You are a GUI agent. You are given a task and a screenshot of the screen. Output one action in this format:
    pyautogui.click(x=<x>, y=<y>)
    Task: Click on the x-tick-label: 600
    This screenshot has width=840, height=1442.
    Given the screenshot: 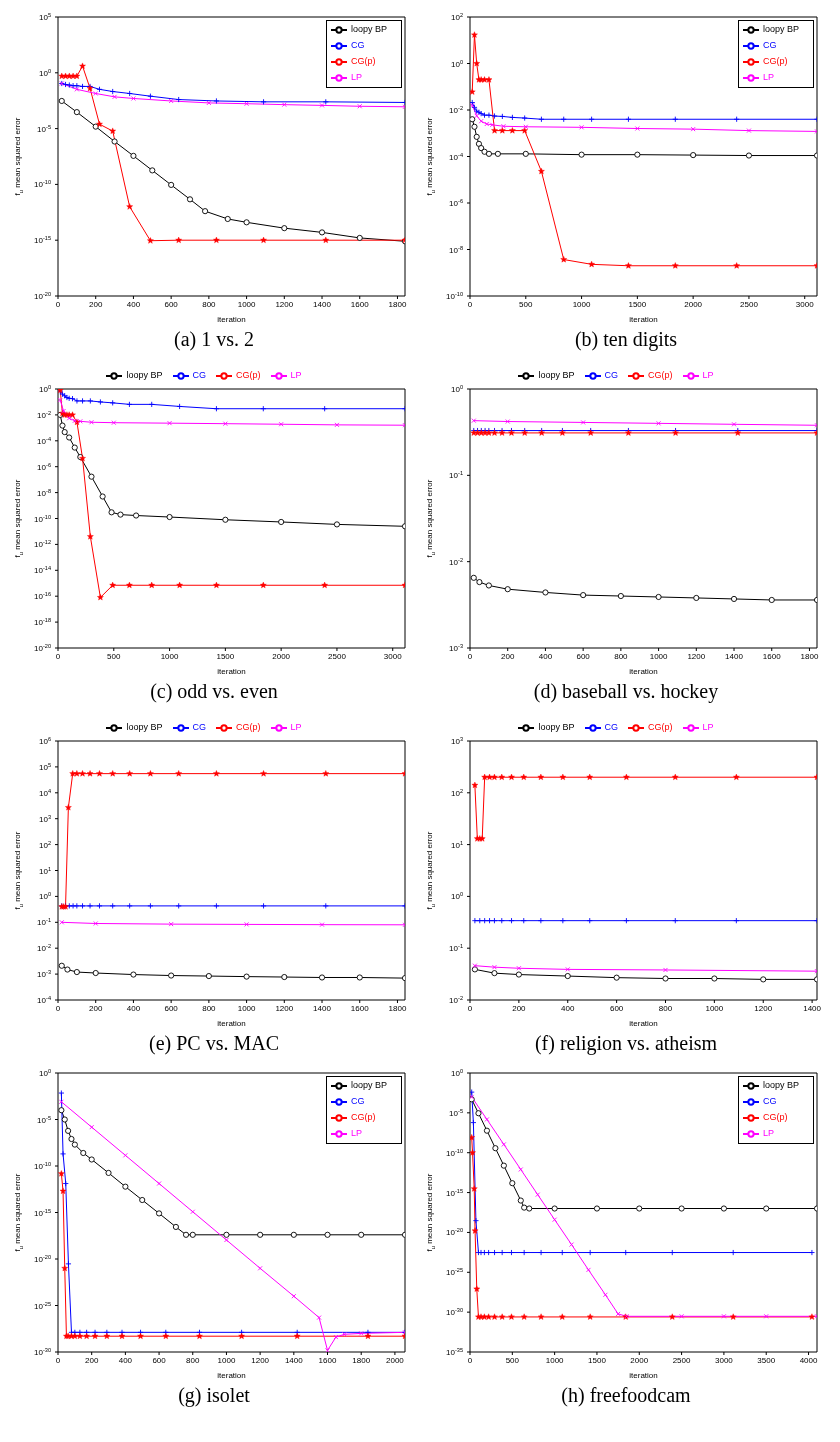 What is the action you would take?
    pyautogui.click(x=583, y=656)
    